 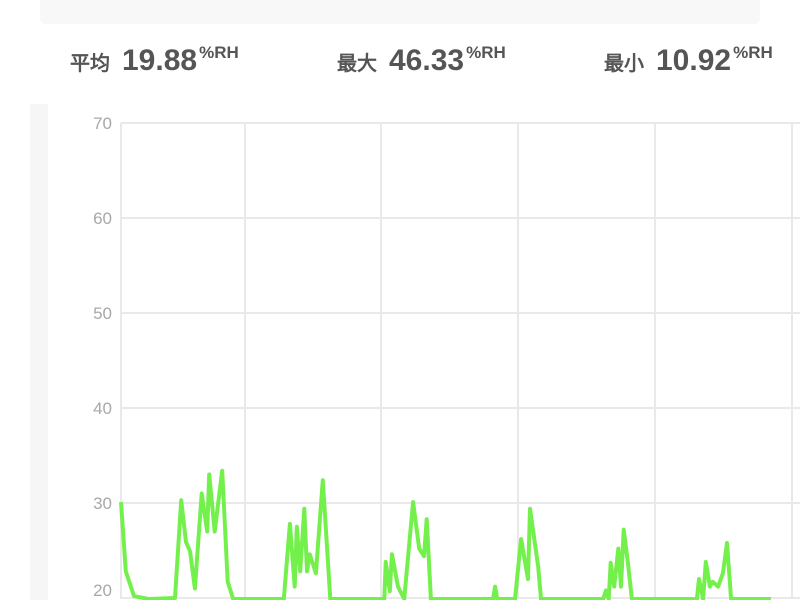 What do you see at coordinates (694, 60) in the screenshot?
I see `stat-value: 10.92` at bounding box center [694, 60].